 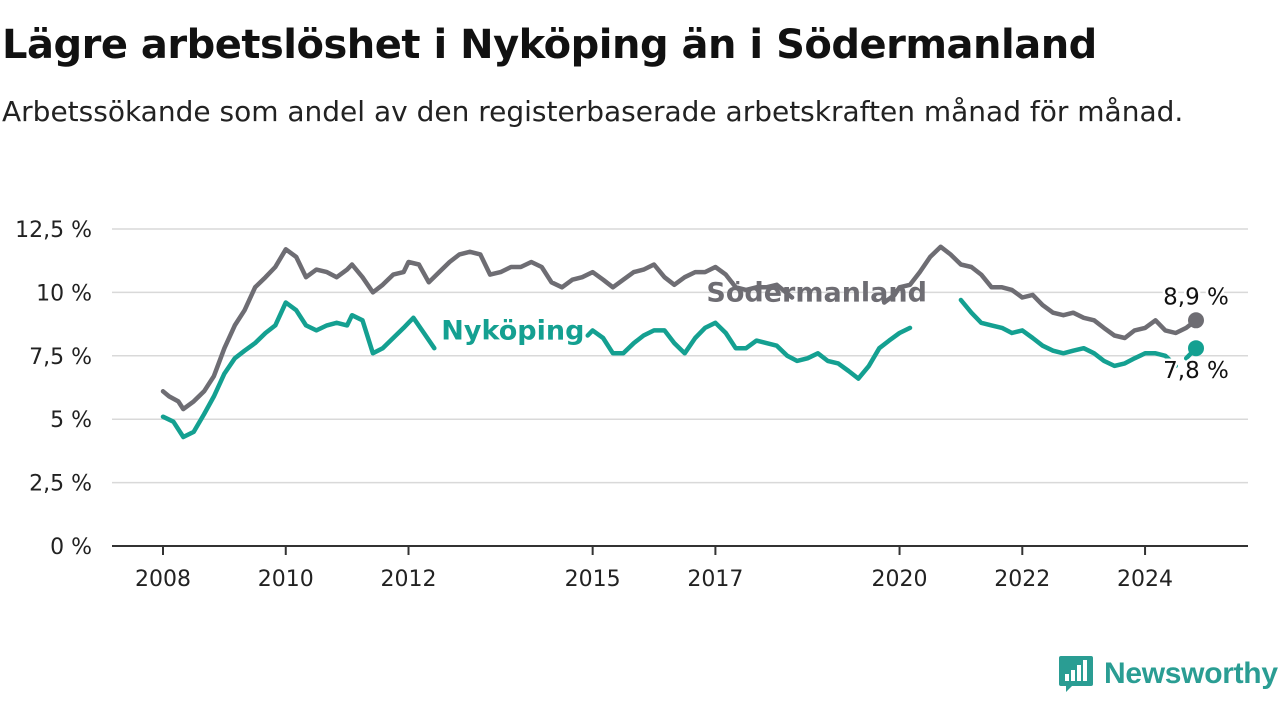 What do you see at coordinates (816, 292) in the screenshot?
I see `series-label: Södermanland` at bounding box center [816, 292].